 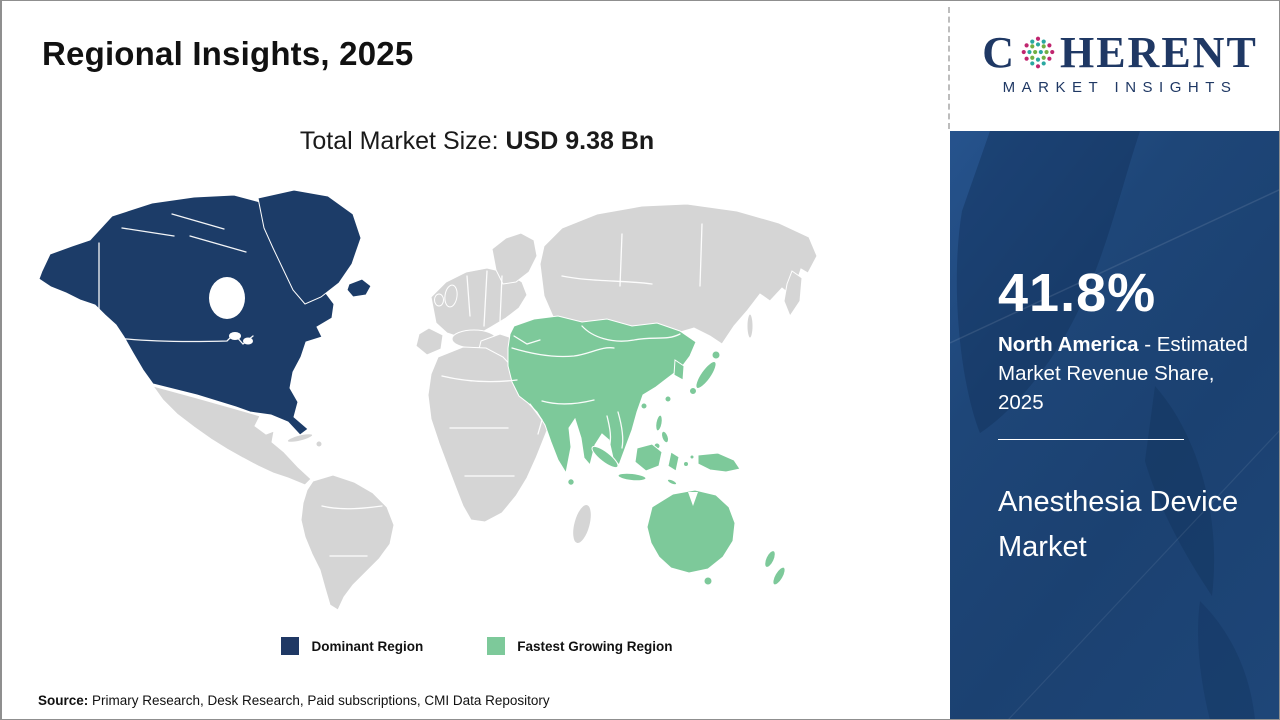 I want to click on region-timor, so click(x=672, y=482).